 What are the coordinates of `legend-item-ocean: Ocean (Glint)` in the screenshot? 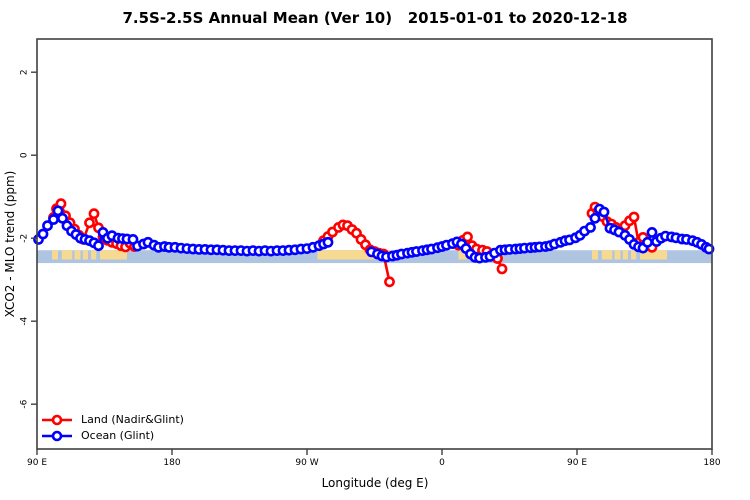 It's located at (112, 436).